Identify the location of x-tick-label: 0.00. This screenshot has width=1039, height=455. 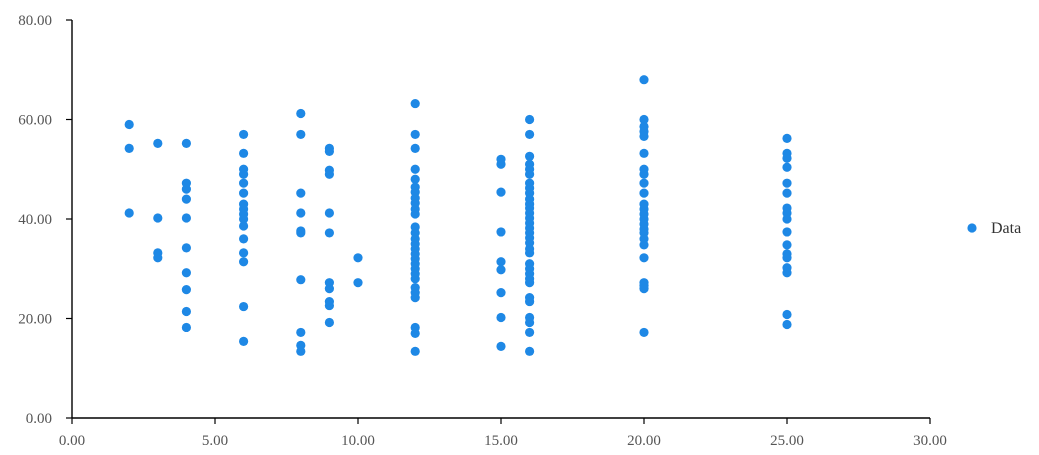
(72, 441).